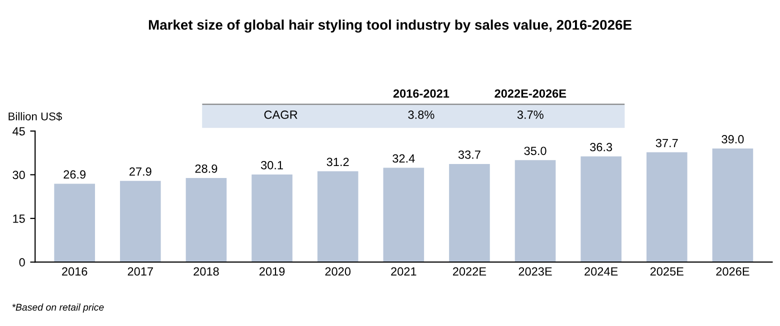  I want to click on y-tick-label: 45, so click(18, 131).